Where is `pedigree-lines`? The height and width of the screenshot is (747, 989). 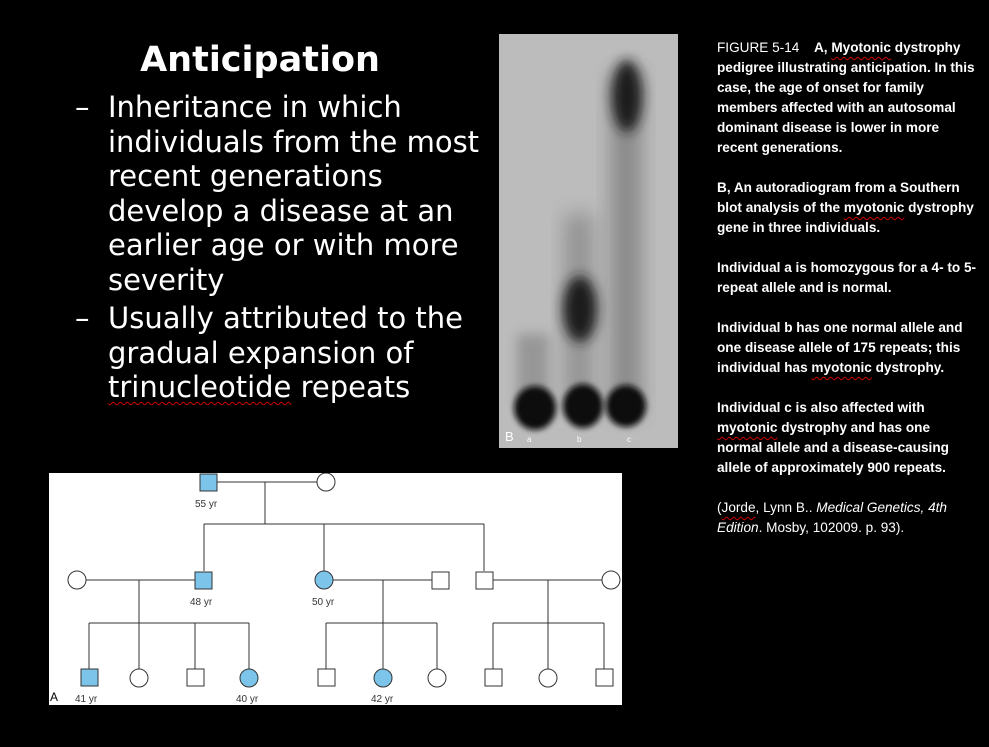 pedigree-lines is located at coordinates (345, 575).